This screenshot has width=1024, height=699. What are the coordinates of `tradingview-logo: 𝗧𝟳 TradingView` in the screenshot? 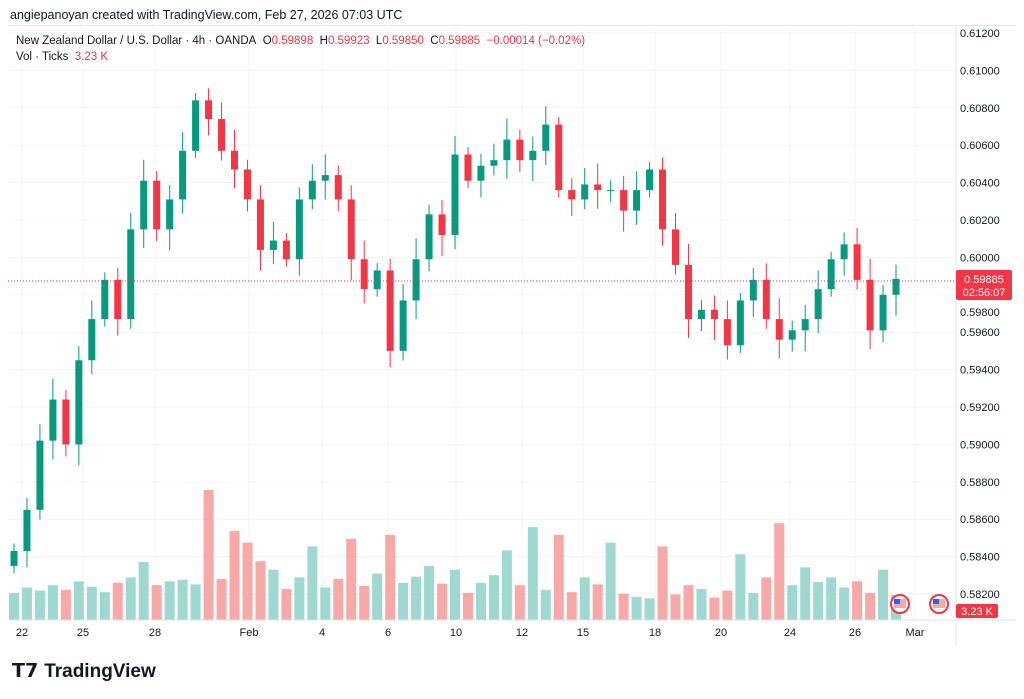 It's located at (84, 671).